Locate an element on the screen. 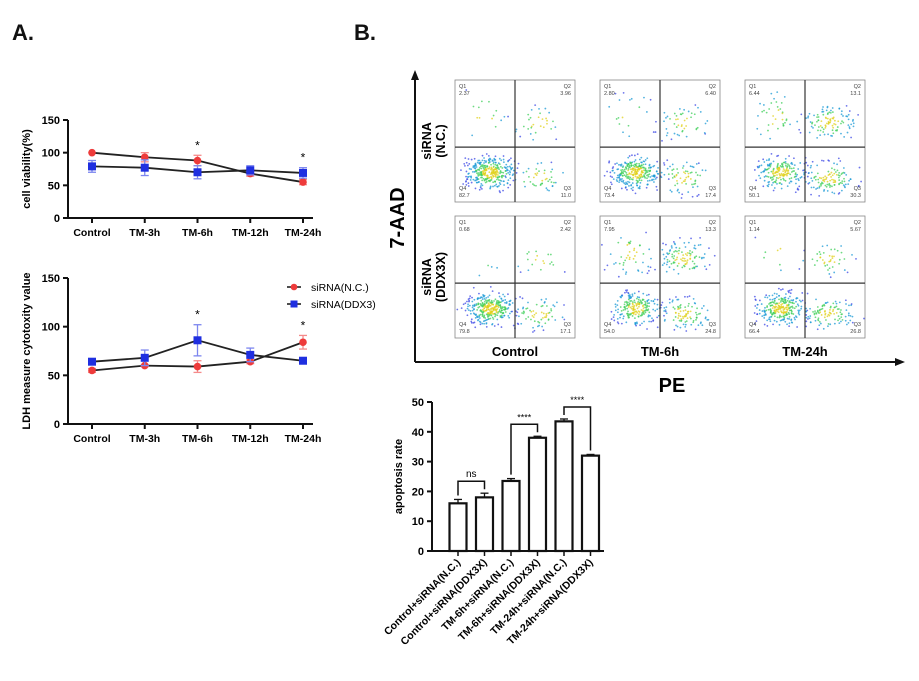 The image size is (919, 681). quadrant-value: 2.42 is located at coordinates (565, 230).